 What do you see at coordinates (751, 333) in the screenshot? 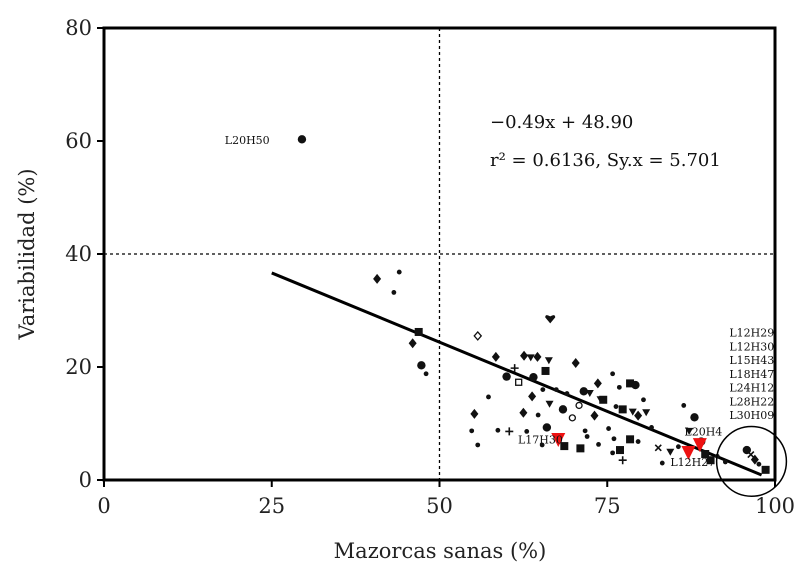
I see `point-label: L12H29` at bounding box center [751, 333].